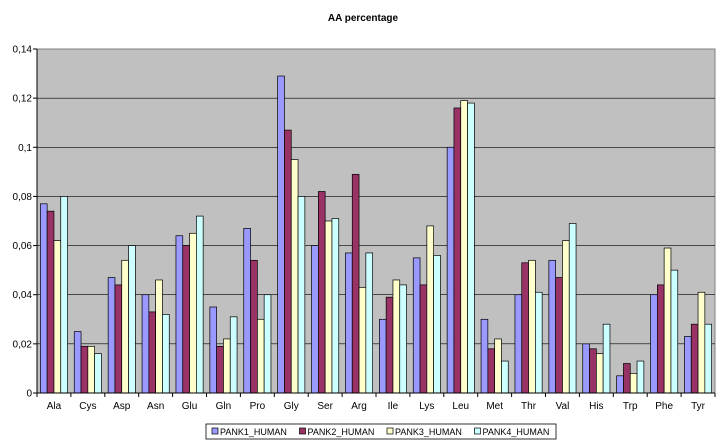 This screenshot has height=442, width=725. What do you see at coordinates (233, 355) in the screenshot?
I see `bar-pank4-human-gln` at bounding box center [233, 355].